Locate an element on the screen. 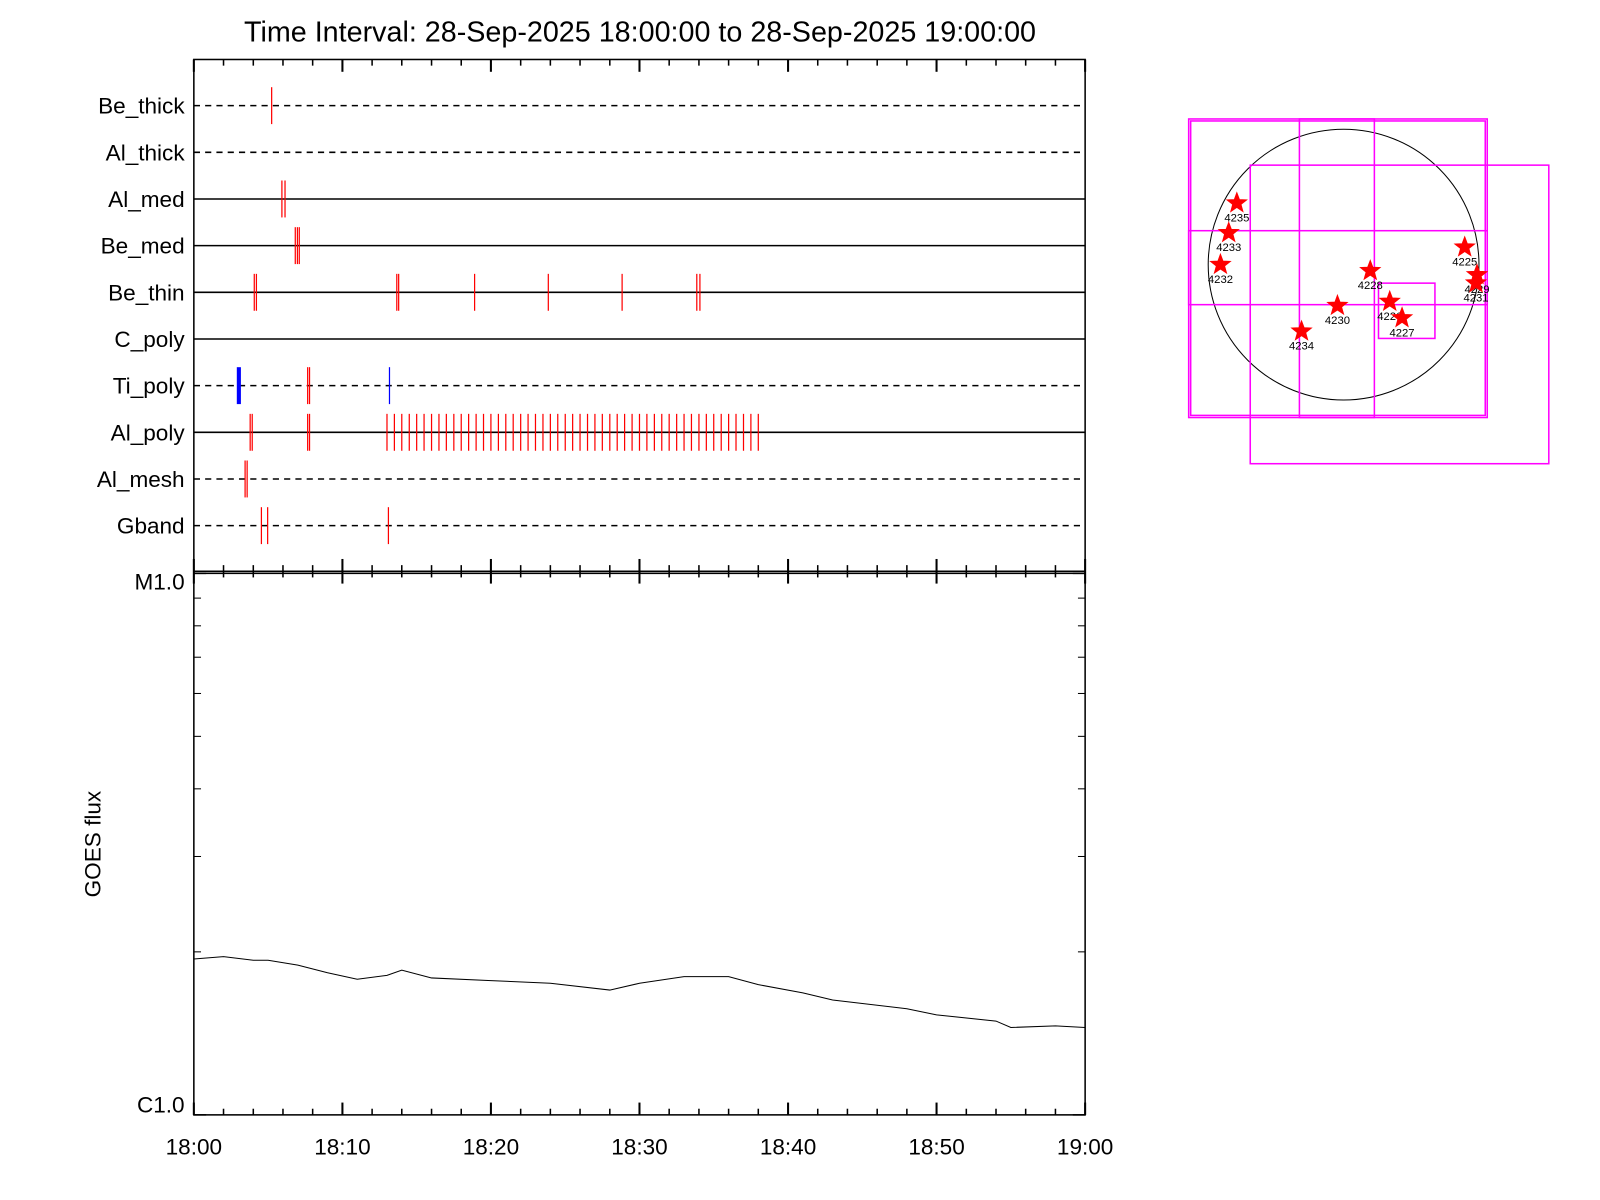 The height and width of the screenshot is (1200, 1600). y-tick-label: M1.0 is located at coordinates (159, 582).